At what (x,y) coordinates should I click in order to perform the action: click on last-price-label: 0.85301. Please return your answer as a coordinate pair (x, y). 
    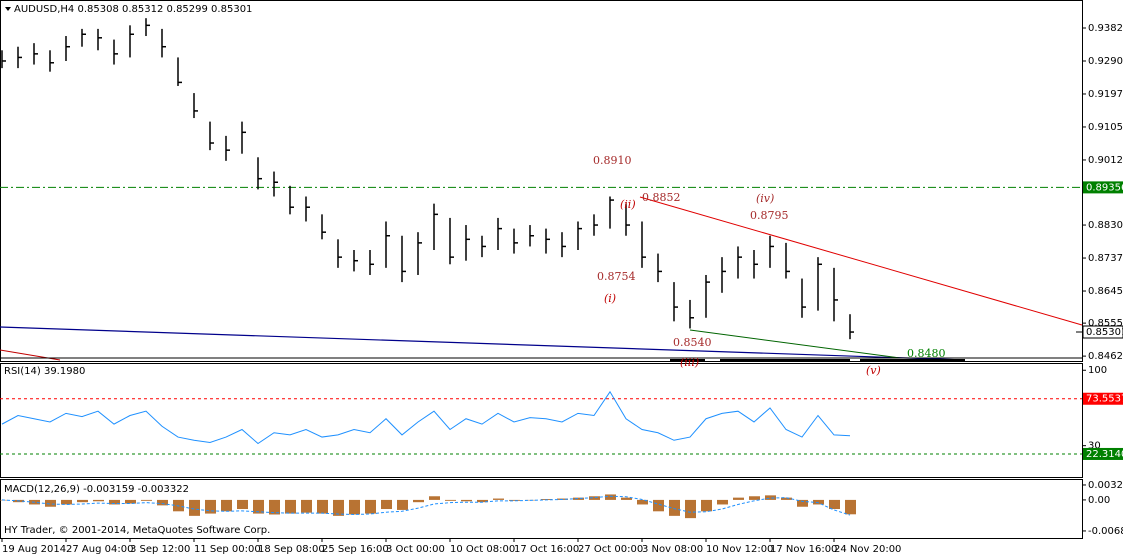
    Looking at the image, I should click on (1104, 332).